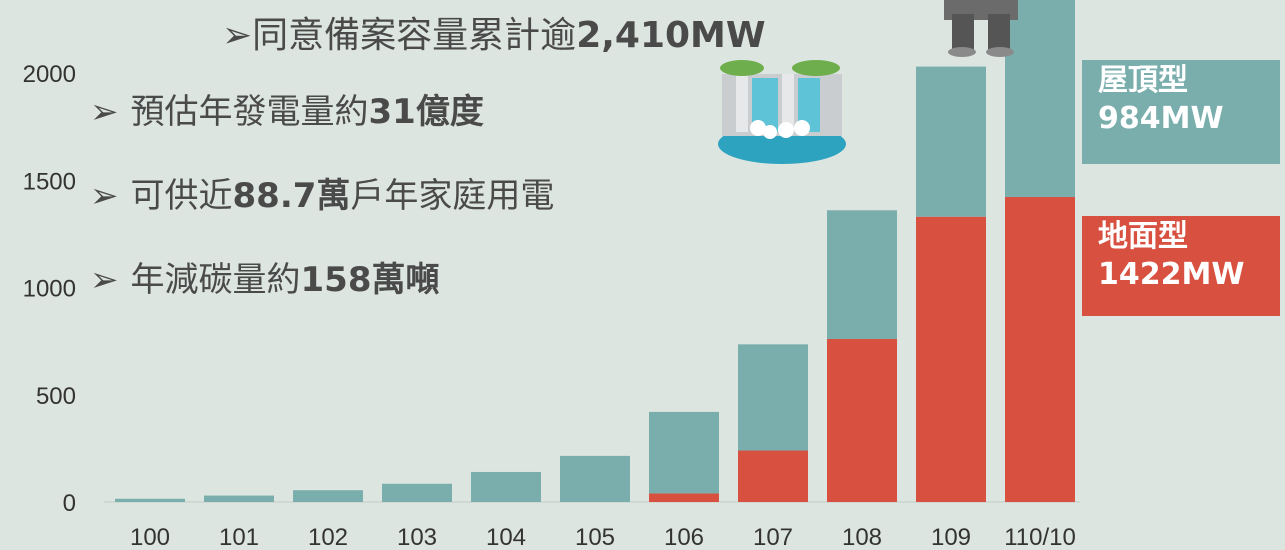  What do you see at coordinates (1171, 274) in the screenshot?
I see `legend-ground-value: 1422MW` at bounding box center [1171, 274].